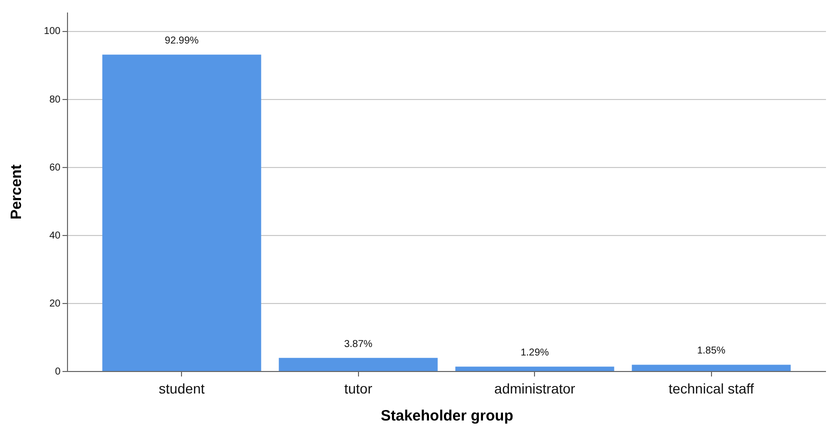  I want to click on y-tick-label: 40, so click(55, 236).